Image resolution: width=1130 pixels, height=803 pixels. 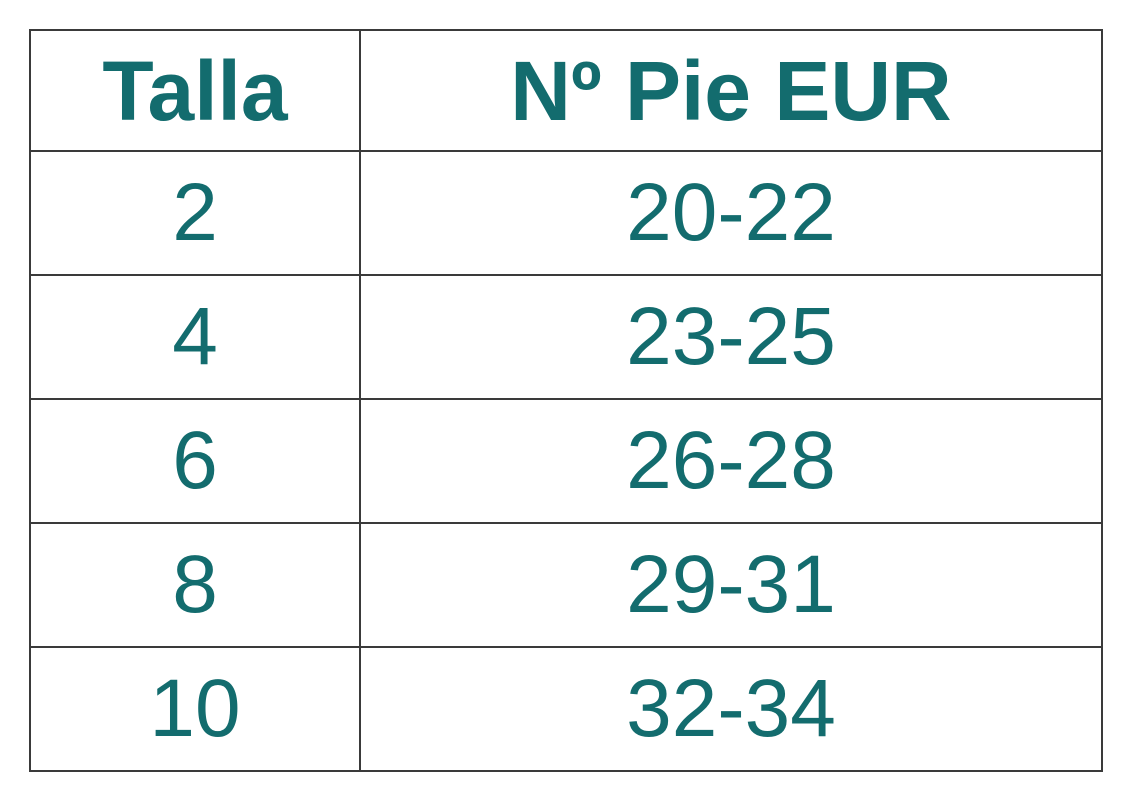 I want to click on table-row: 6 26-28, so click(x=566, y=461).